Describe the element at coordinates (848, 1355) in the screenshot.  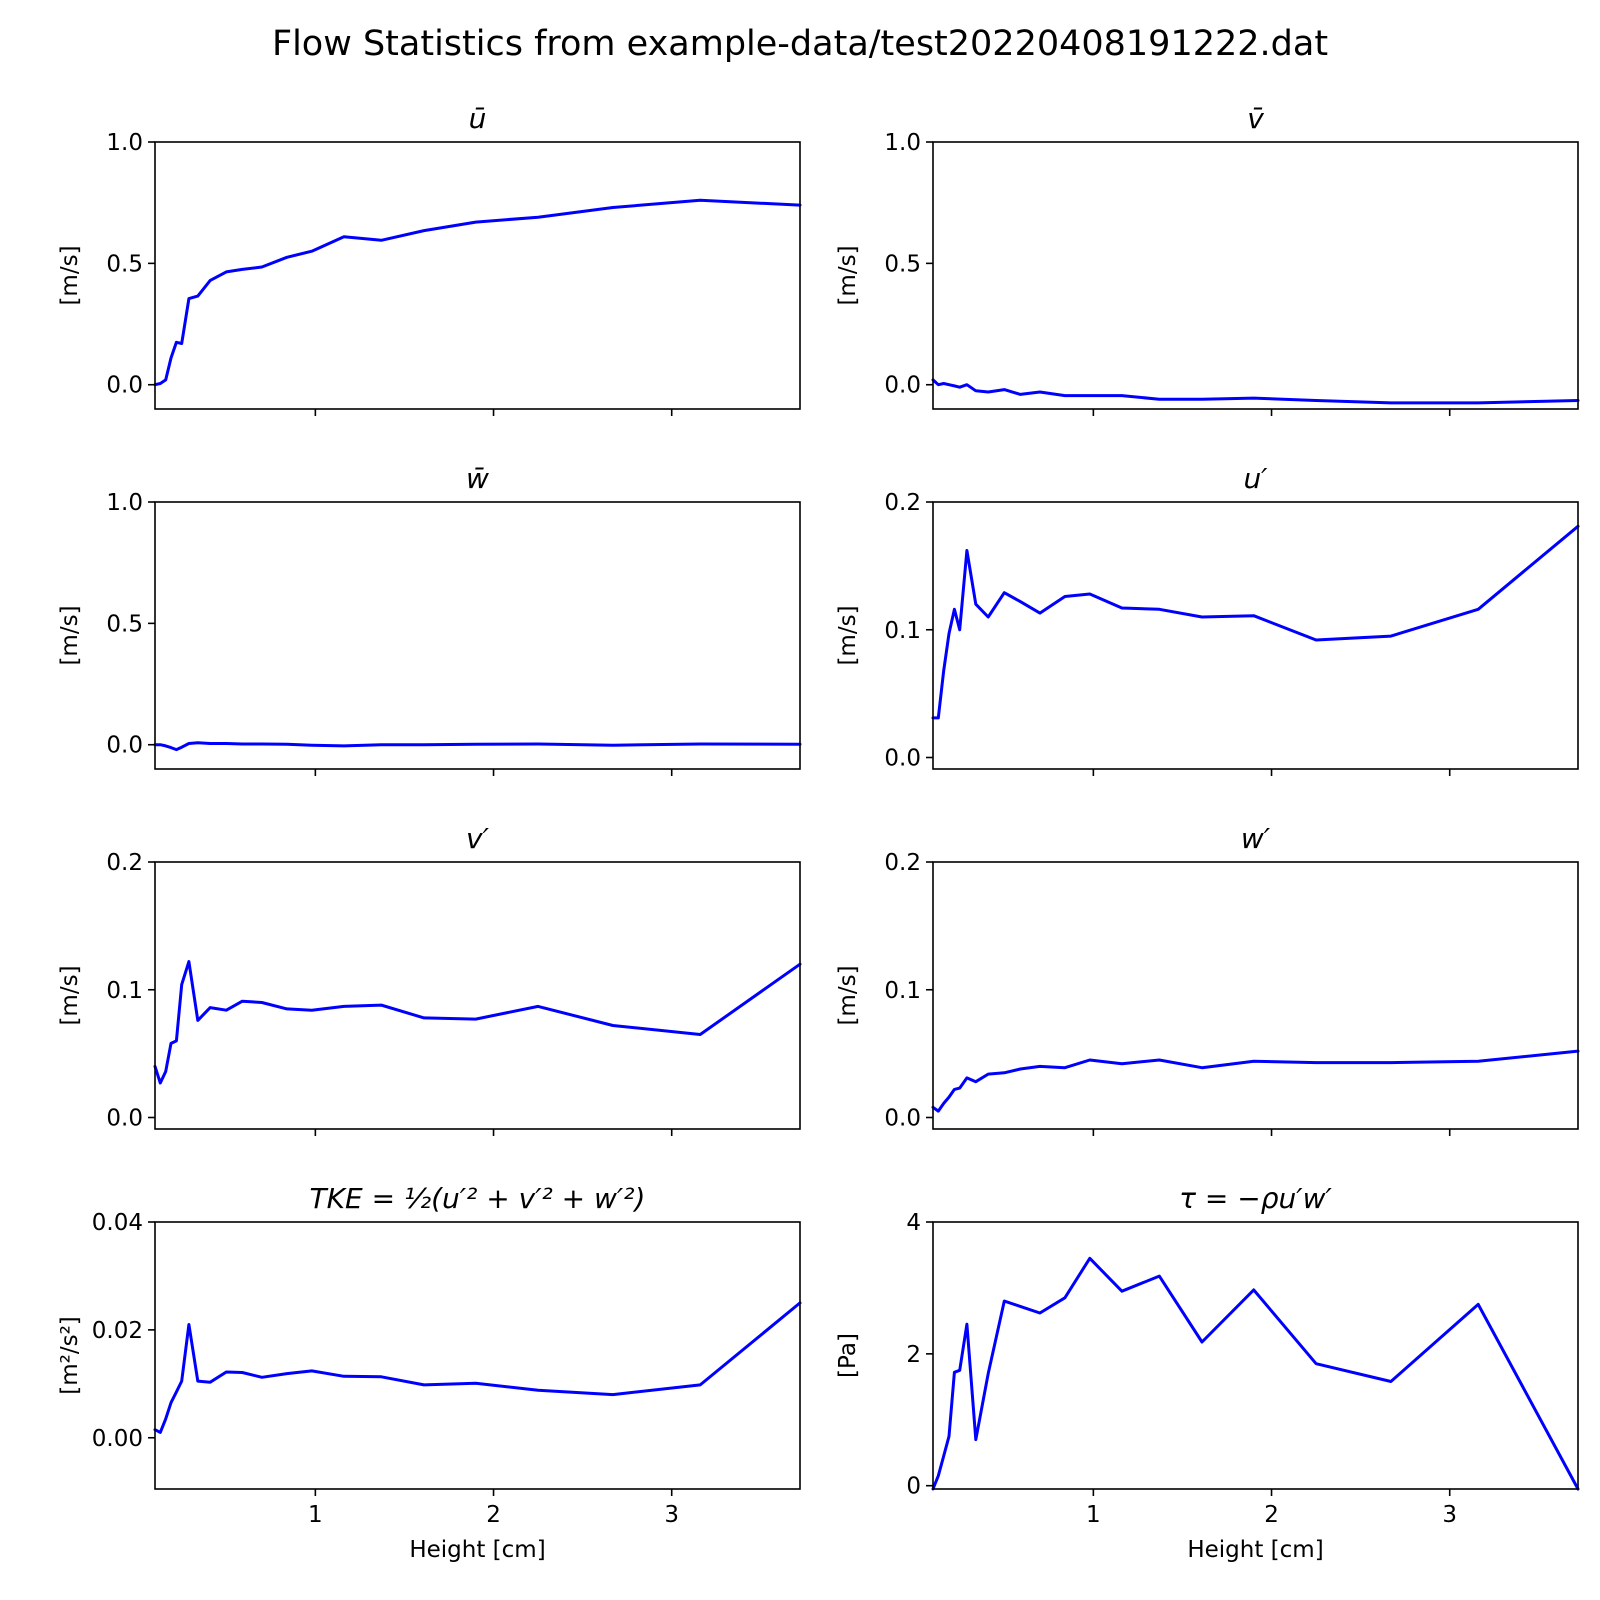
I see `y-axis-label: [Pa]` at that location.